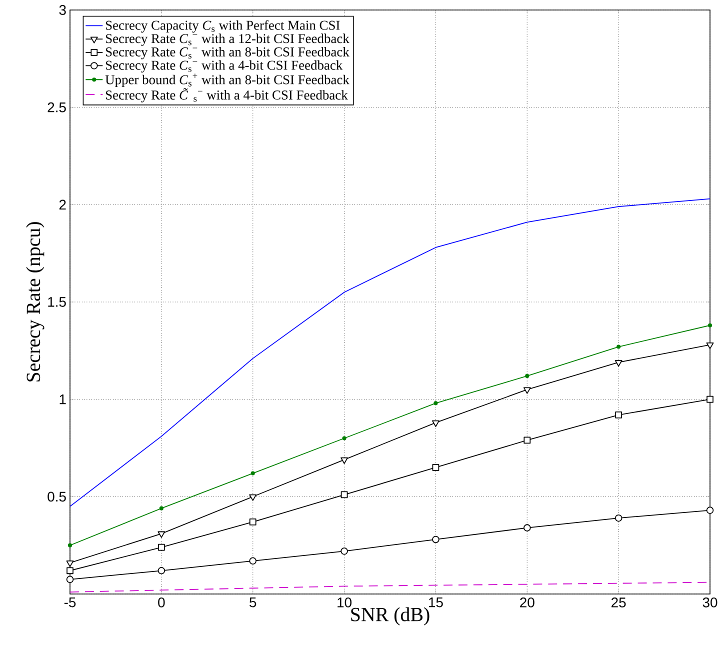 The width and height of the screenshot is (720, 646). Describe the element at coordinates (227, 81) in the screenshot. I see `legend-label: Upper bound C$_{s}$$^{+}$ with an 8-bit CSI Feedback` at that location.